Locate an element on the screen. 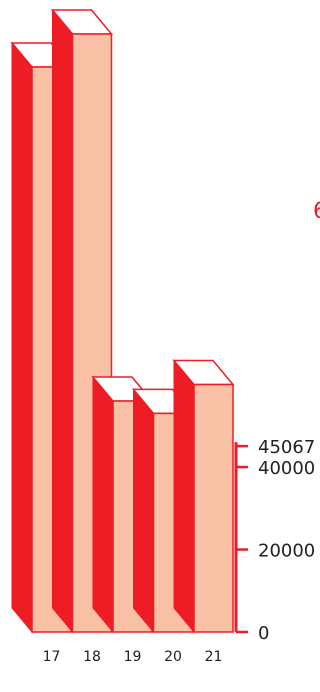  x-category-label: 17 is located at coordinates (52, 657).